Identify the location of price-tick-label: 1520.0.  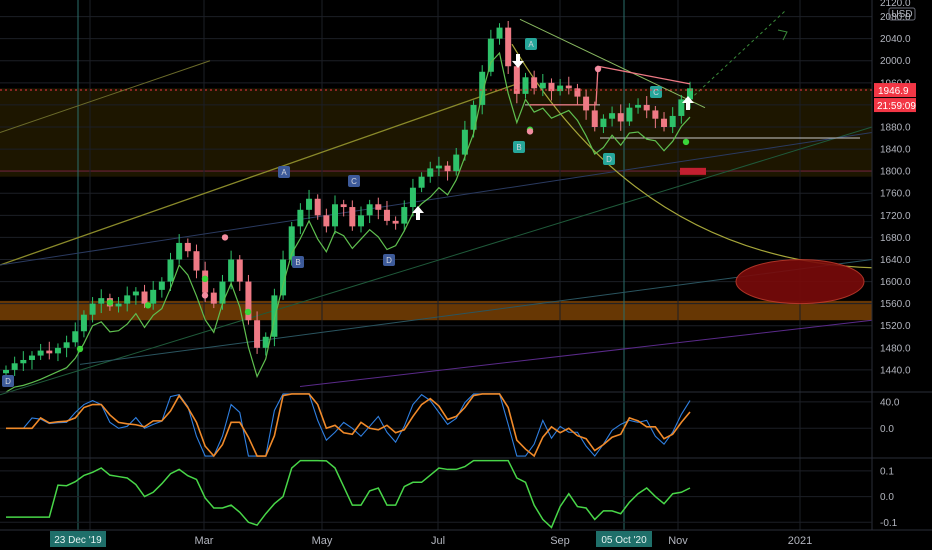
(895, 326).